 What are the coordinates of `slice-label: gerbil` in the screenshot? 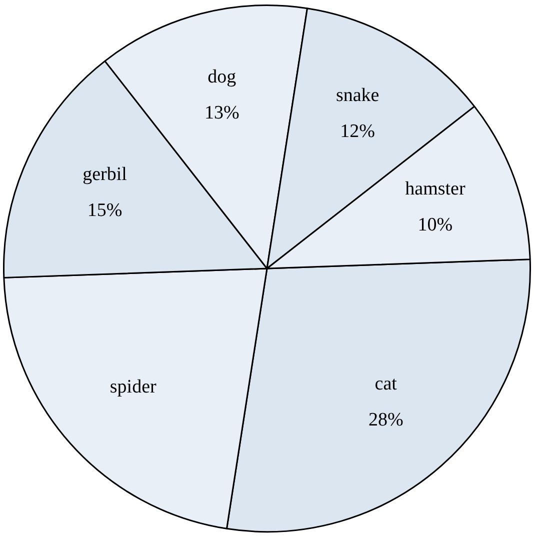 It's located at (104, 174).